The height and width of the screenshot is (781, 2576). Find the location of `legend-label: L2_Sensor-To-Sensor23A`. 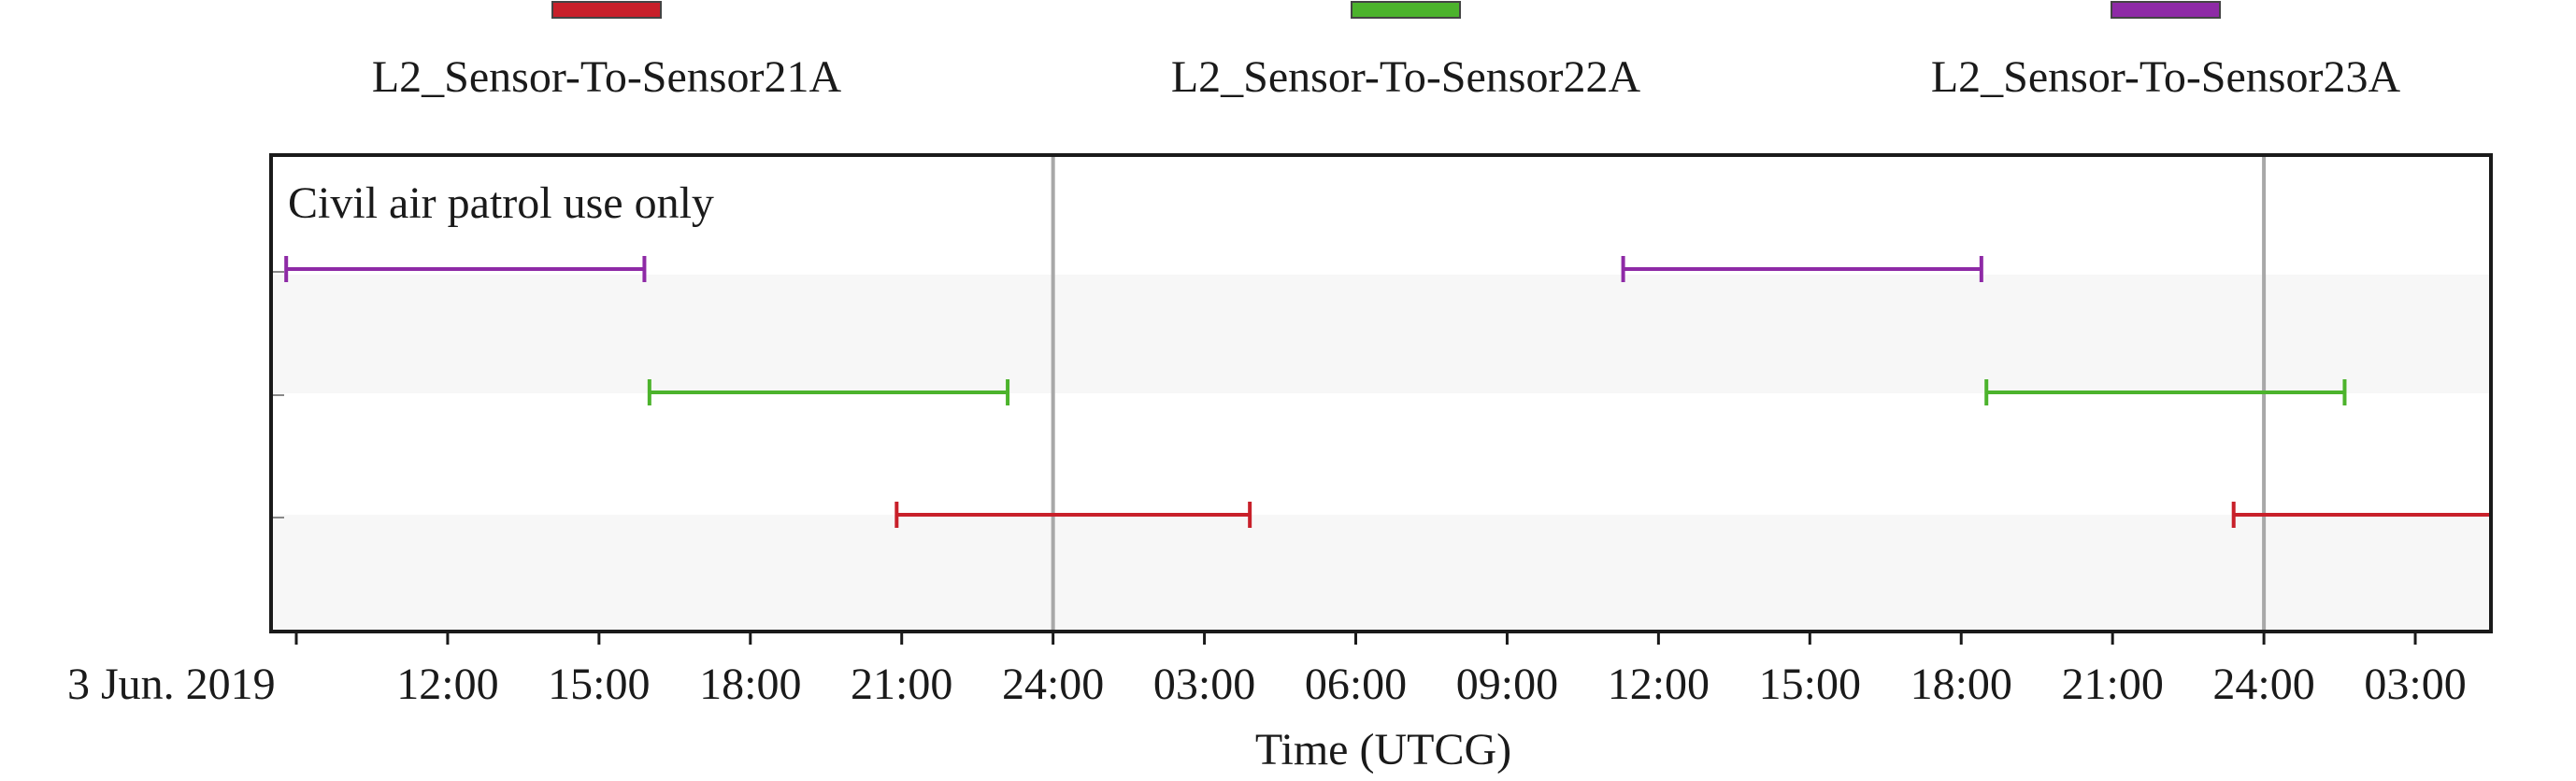

legend-label: L2_Sensor-To-Sensor23A is located at coordinates (2166, 77).